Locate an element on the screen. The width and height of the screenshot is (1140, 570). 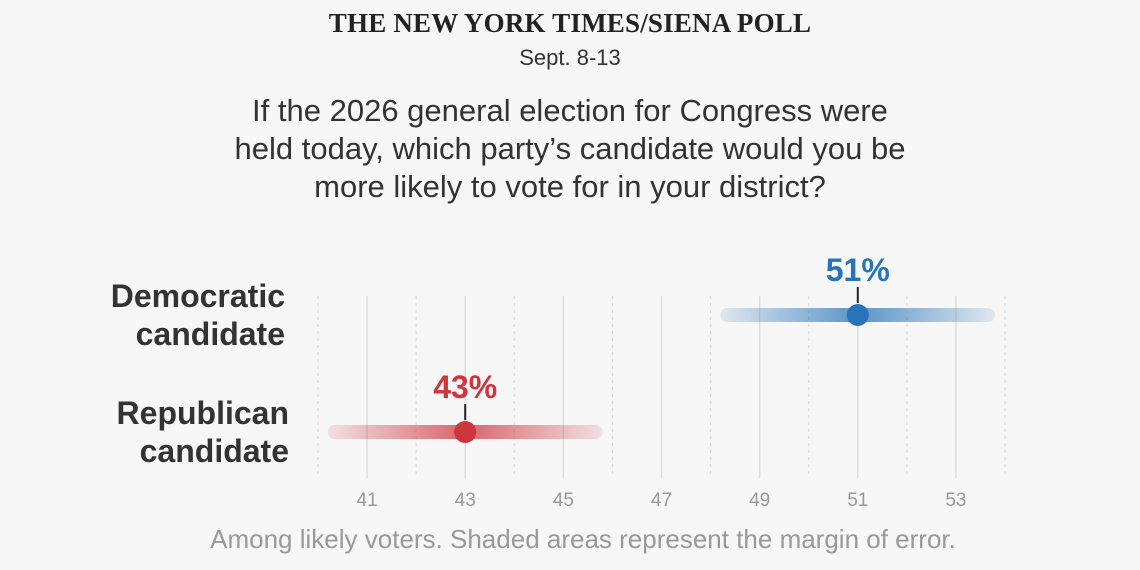
x-tick-label: 53 is located at coordinates (955, 500).